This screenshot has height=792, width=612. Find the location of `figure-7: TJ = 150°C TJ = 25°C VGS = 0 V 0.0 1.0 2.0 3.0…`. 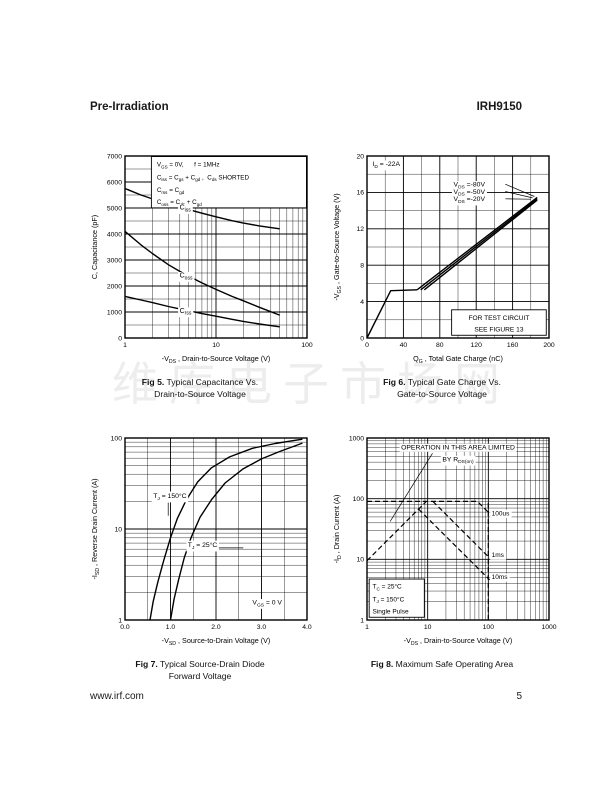

figure-7: TJ = 150°C TJ = 25°C VGS = 0 V 0.0 1.0 2.0 3.0… is located at coordinates (200, 556).